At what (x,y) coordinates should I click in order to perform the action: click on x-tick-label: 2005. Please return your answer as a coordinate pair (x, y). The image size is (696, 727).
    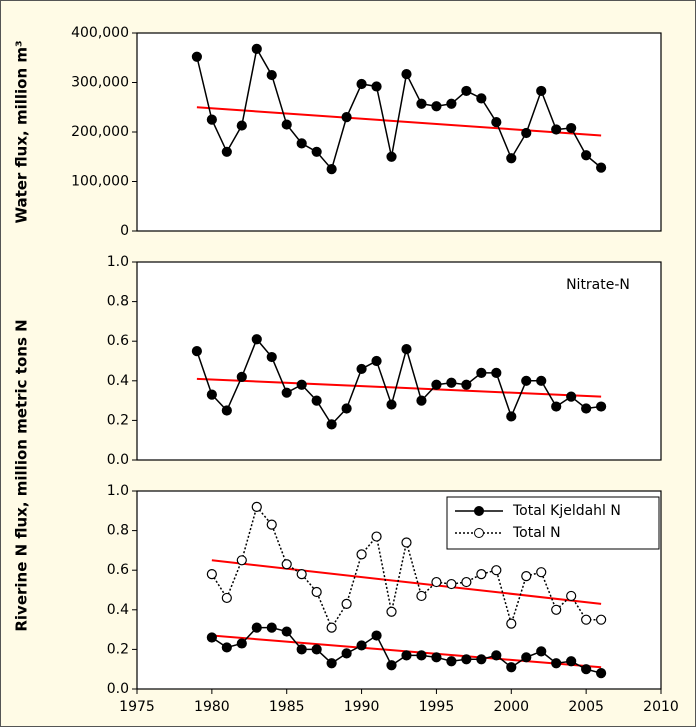
    Looking at the image, I should click on (586, 707).